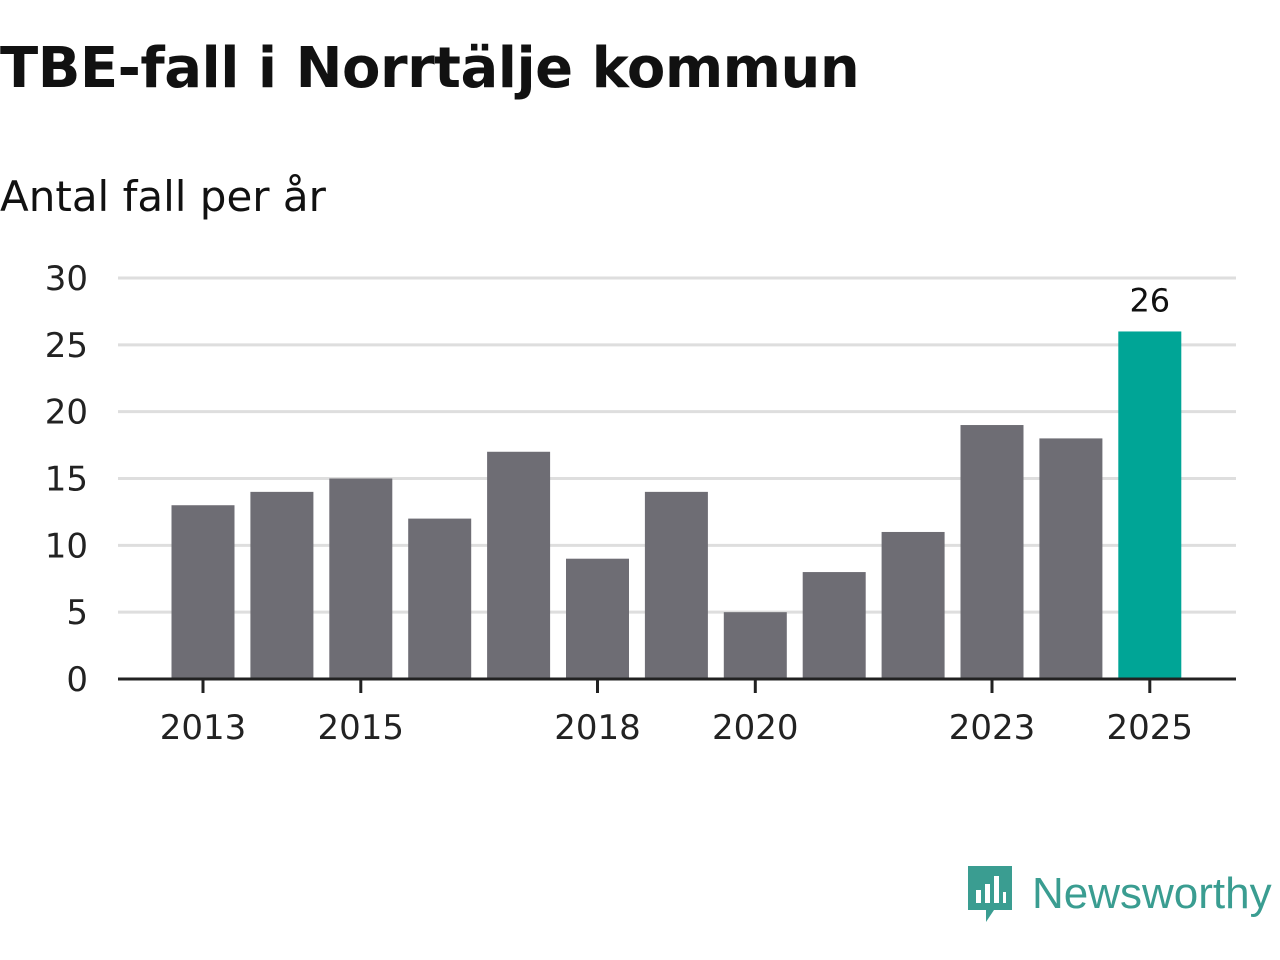 Image resolution: width=1280 pixels, height=960 pixels. I want to click on x-tick-label: 2018, so click(597, 728).